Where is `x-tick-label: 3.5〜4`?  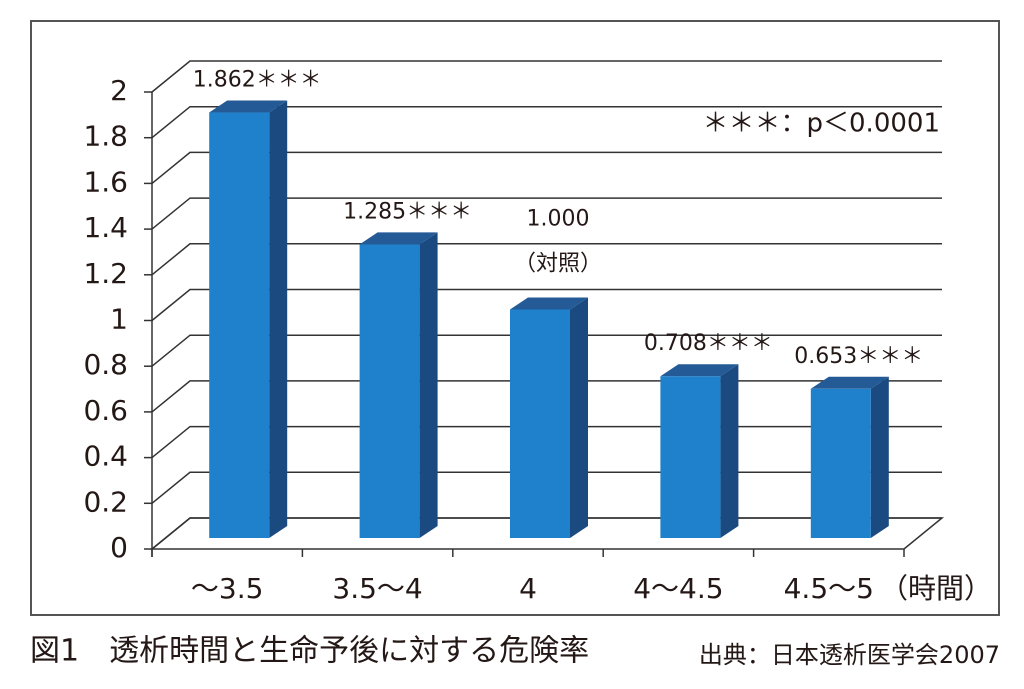 x-tick-label: 3.5〜4 is located at coordinates (377, 588).